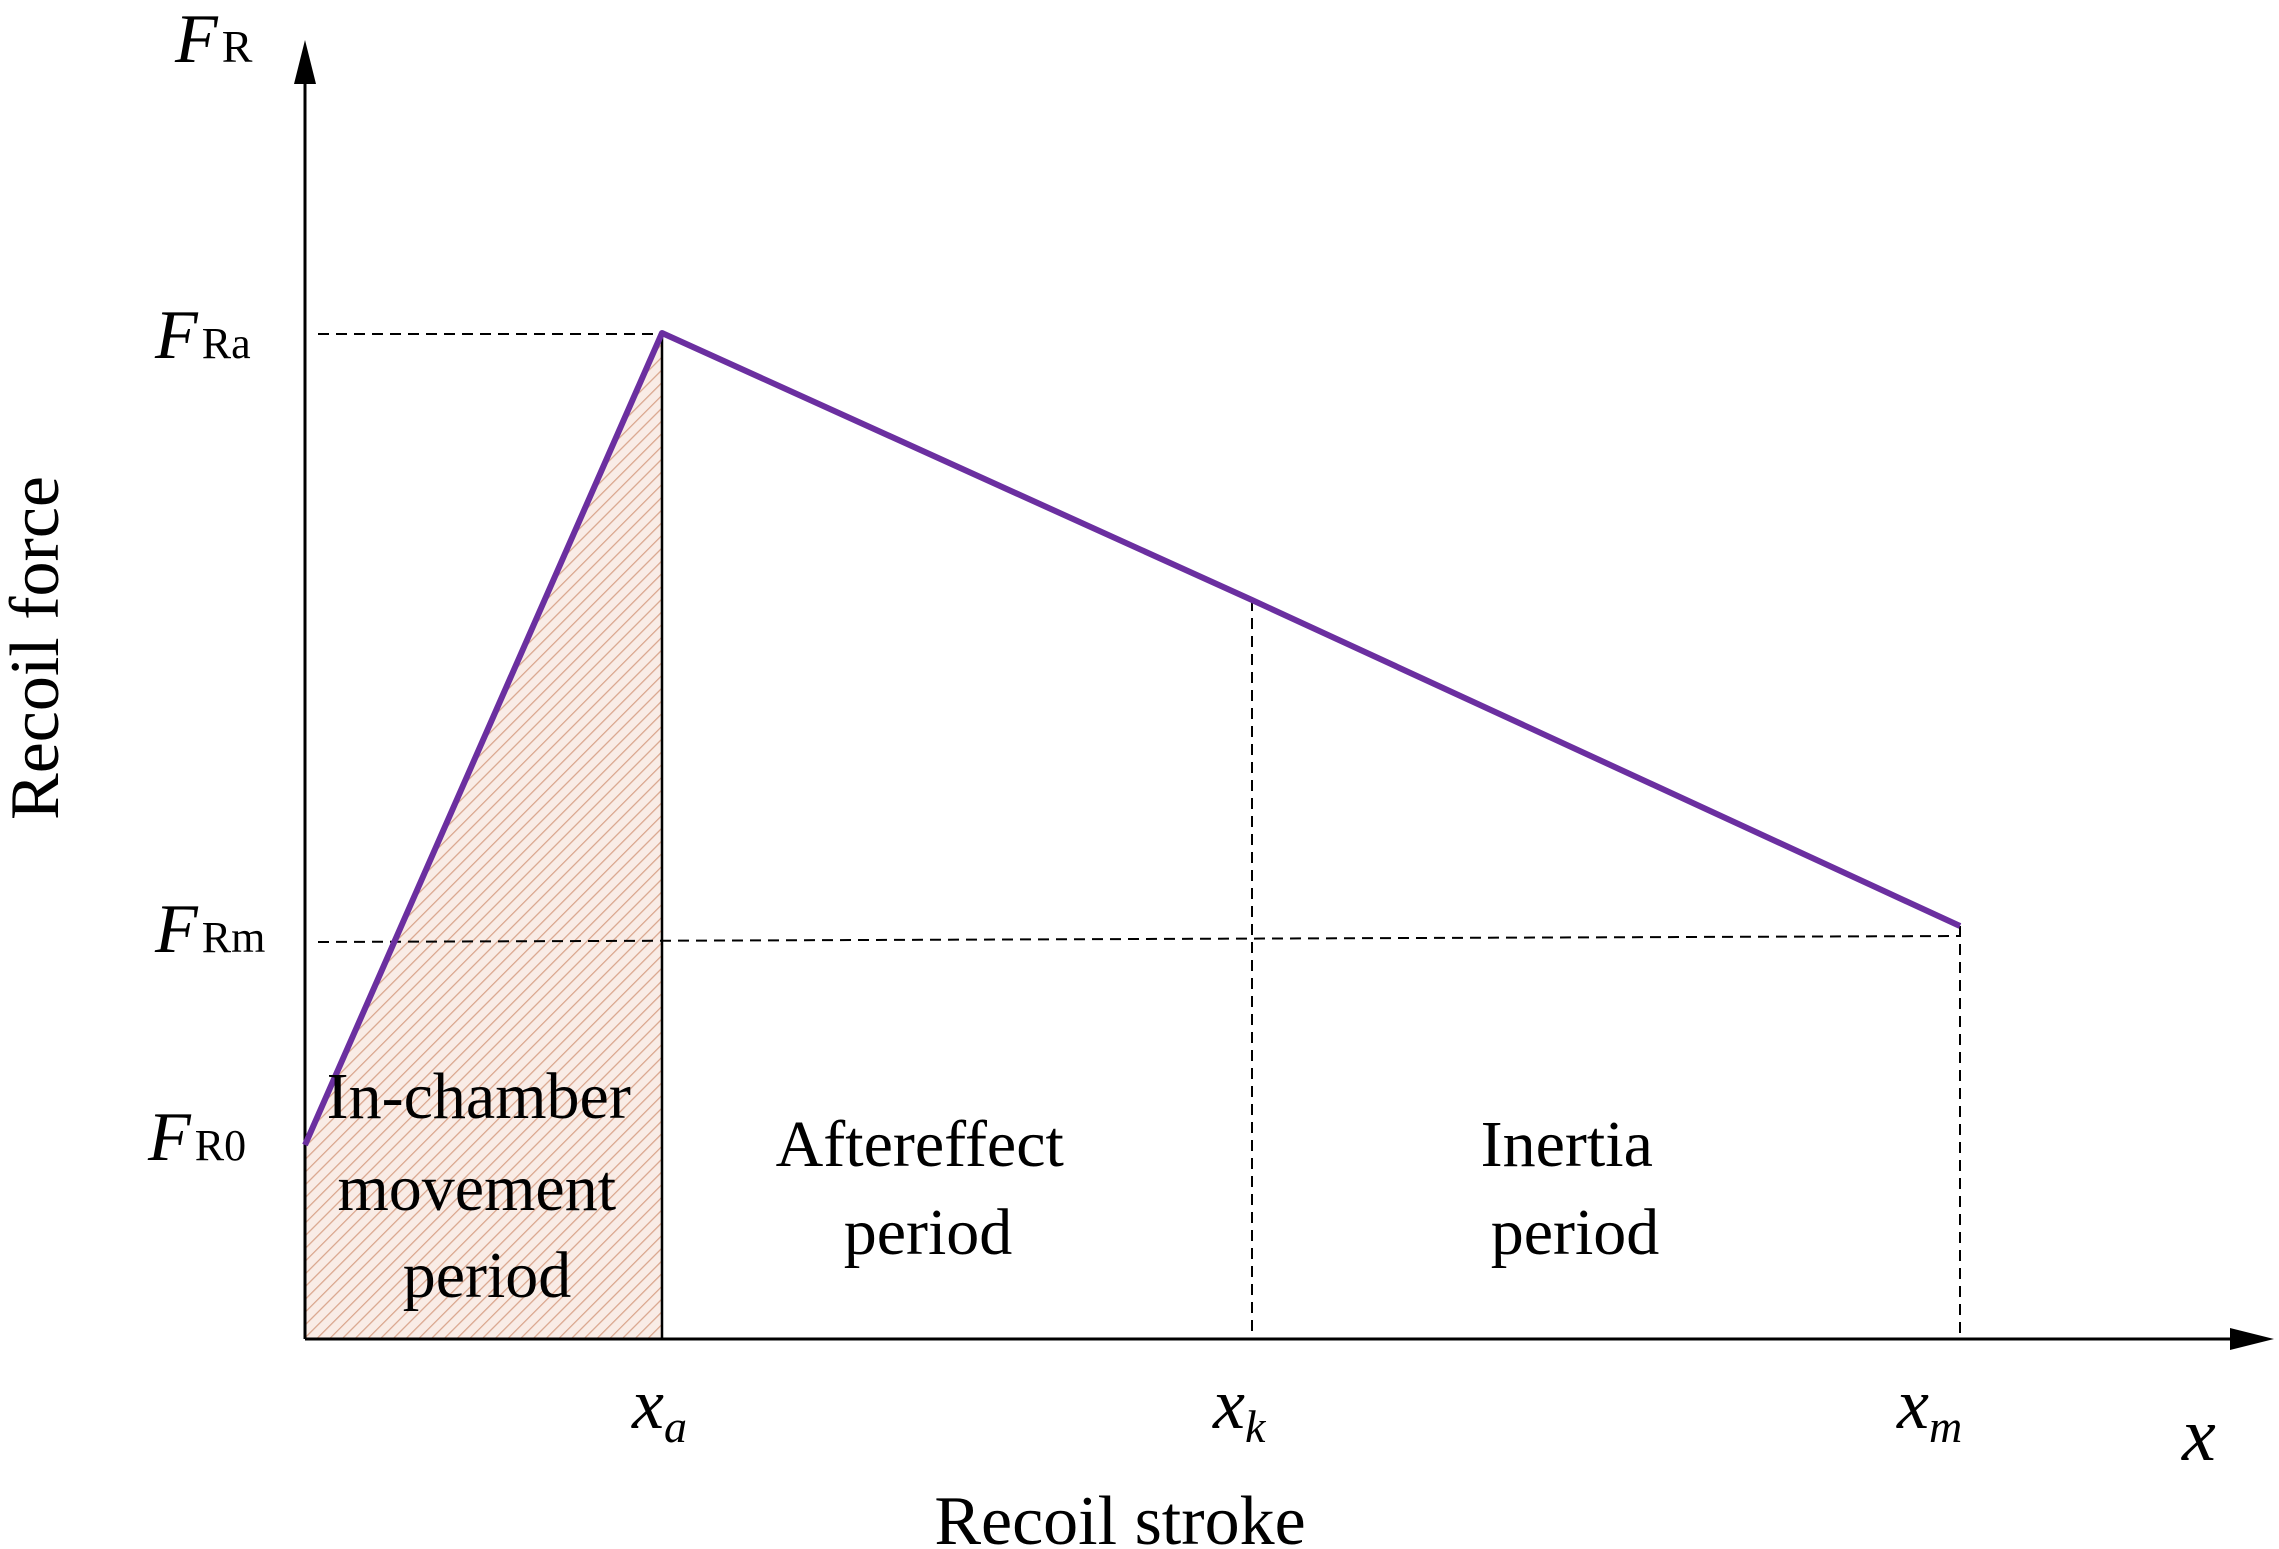 The width and height of the screenshot is (2279, 1549). I want to click on region-label-inertia: Inertia period, so click(1575, 1188).